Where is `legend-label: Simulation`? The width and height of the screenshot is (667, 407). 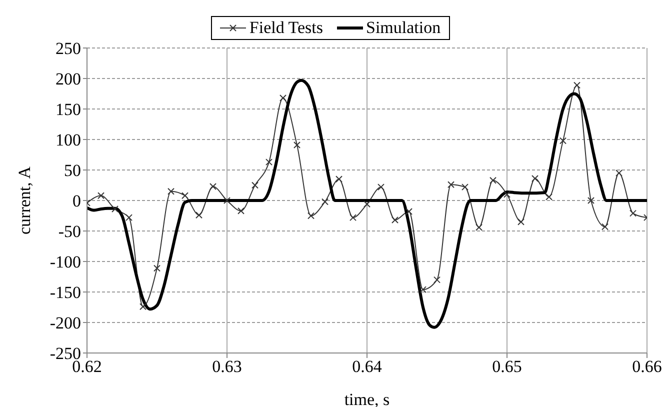
legend-label: Simulation is located at coordinates (402, 28).